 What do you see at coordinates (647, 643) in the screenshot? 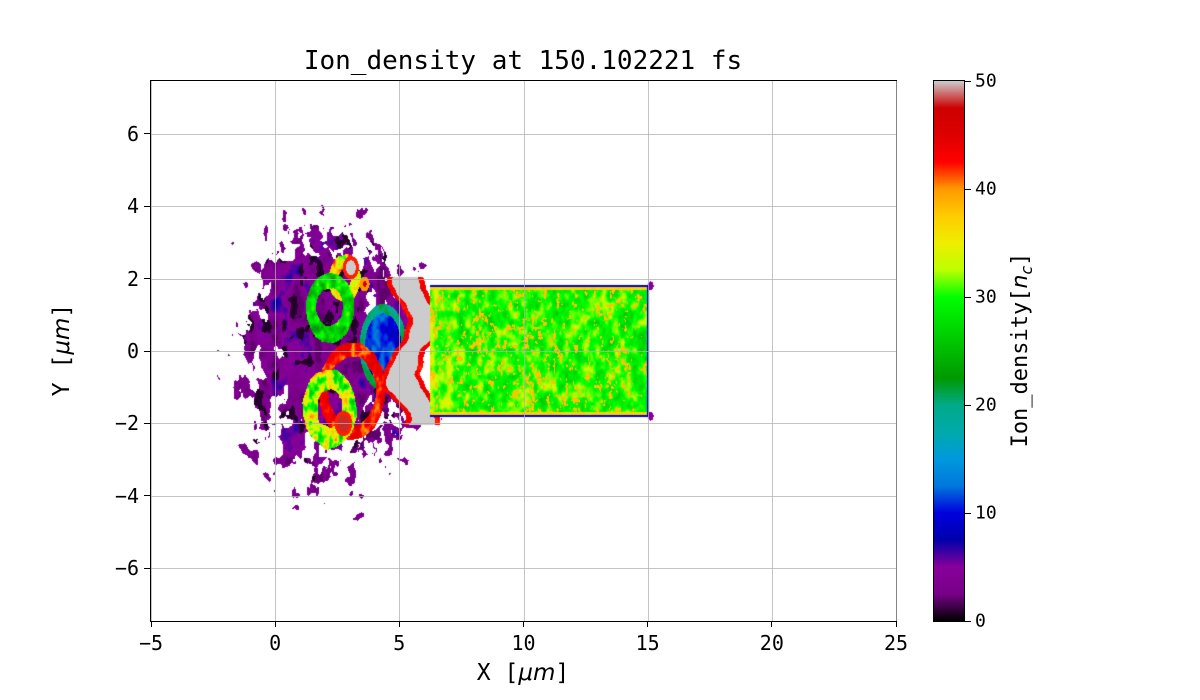
I see `x-tick-label: 15` at bounding box center [647, 643].